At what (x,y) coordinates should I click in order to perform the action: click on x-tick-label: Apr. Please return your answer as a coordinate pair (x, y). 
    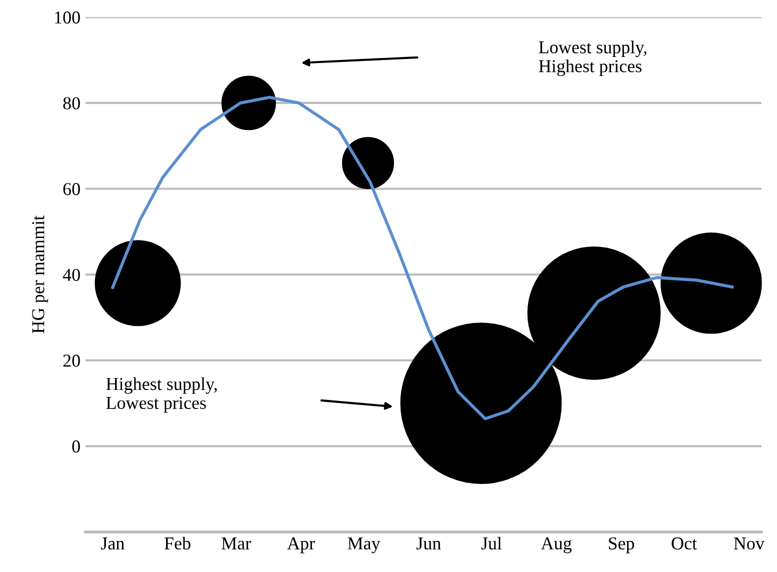
    Looking at the image, I should click on (301, 545).